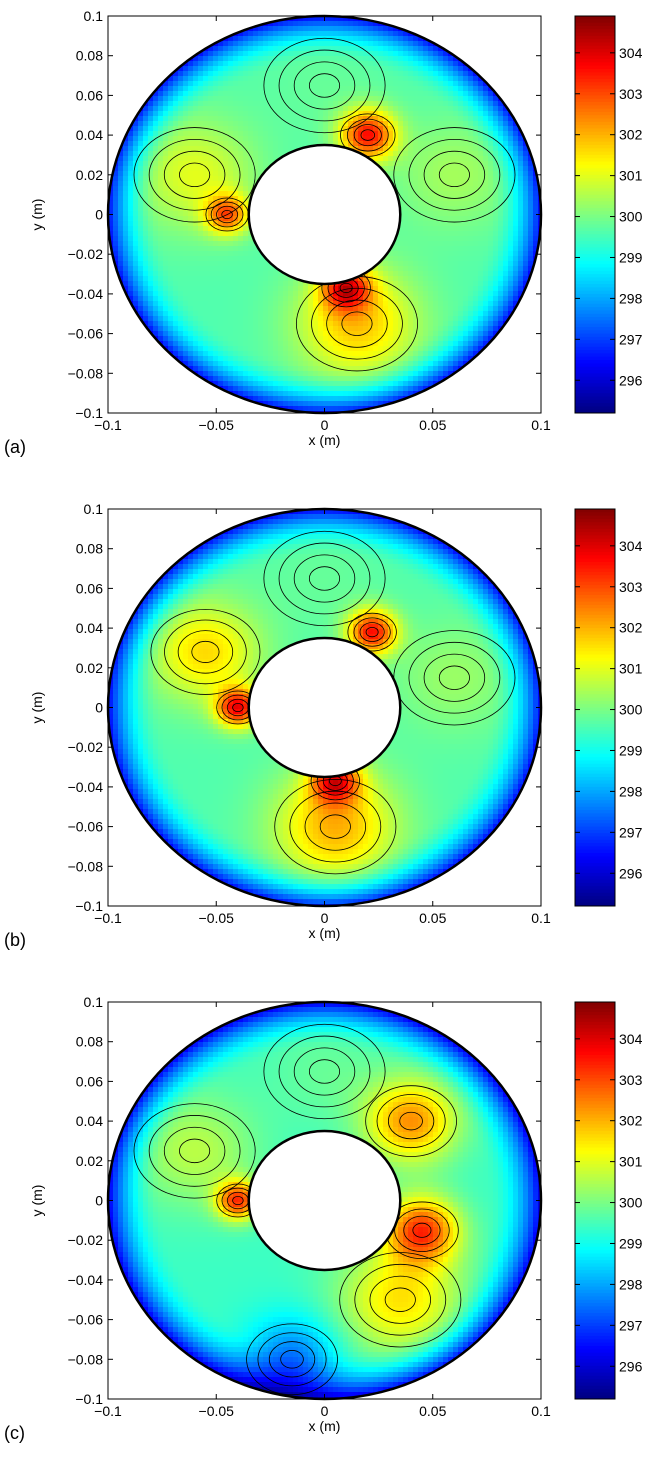 This screenshot has width=651, height=1483. What do you see at coordinates (15, 447) in the screenshot?
I see `panel-label: (a)` at bounding box center [15, 447].